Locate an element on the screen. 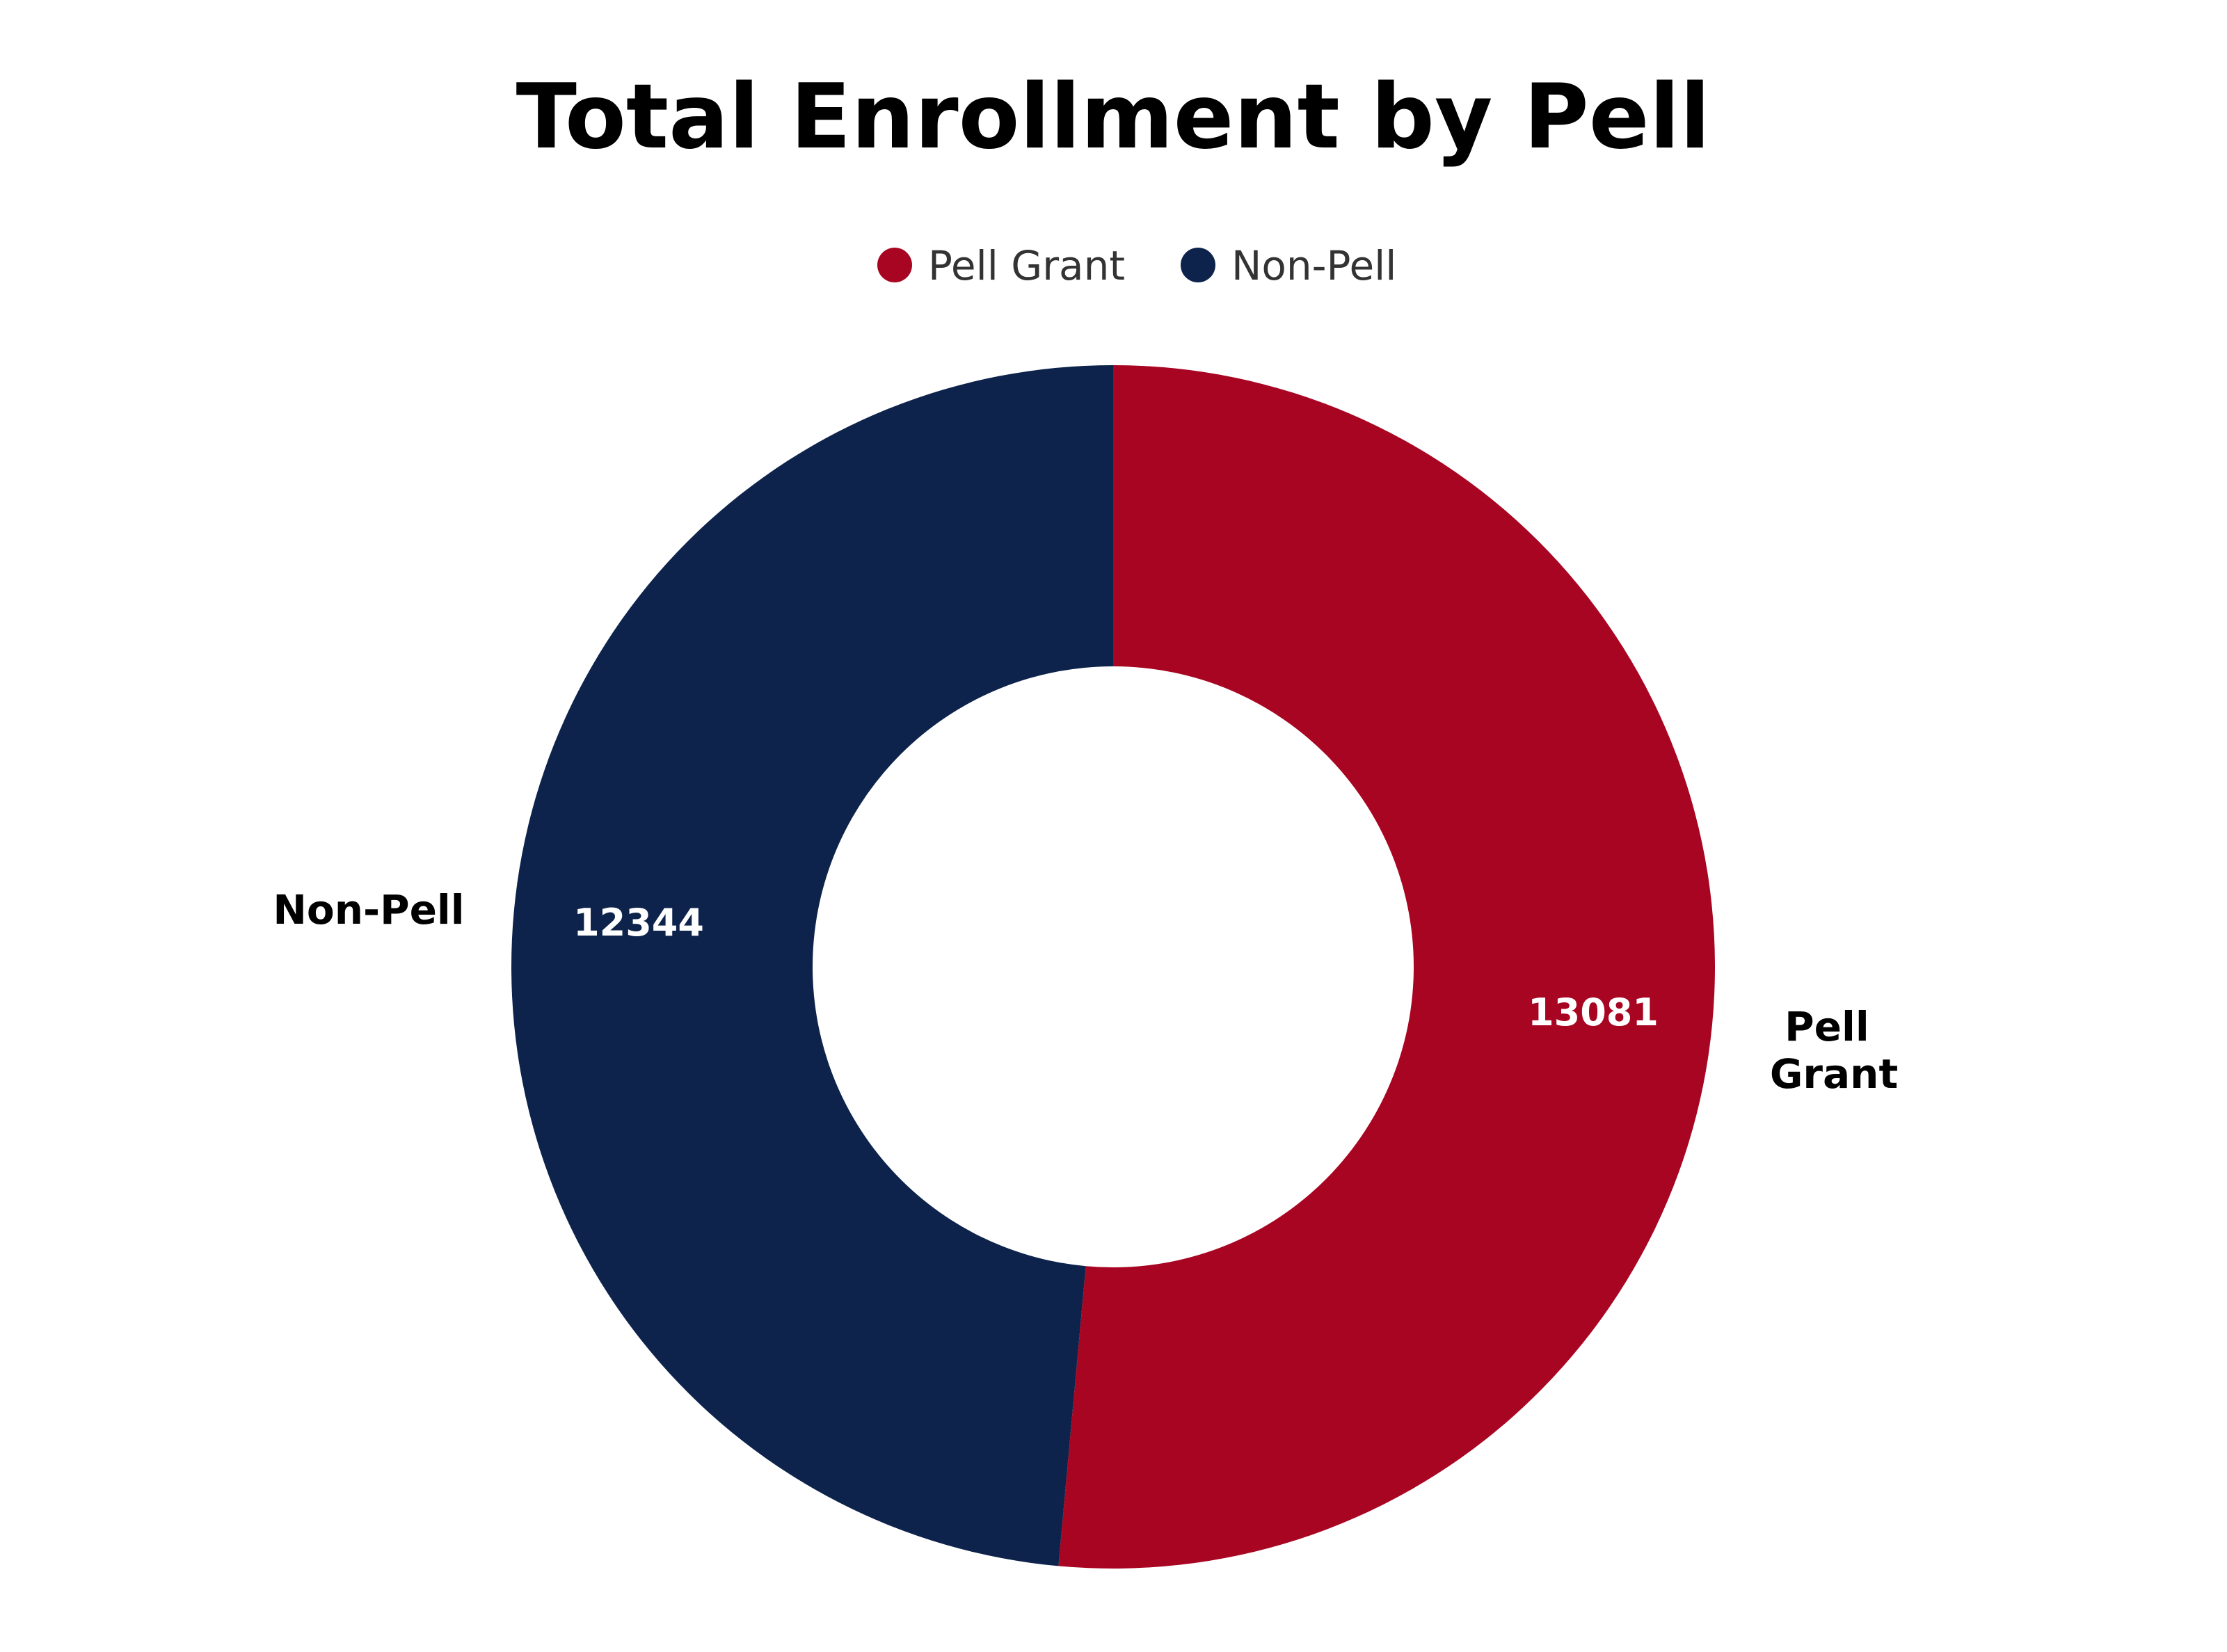 This screenshot has height=1652, width=2227. slice-value-pell-grant: 13081 is located at coordinates (1593, 1013).